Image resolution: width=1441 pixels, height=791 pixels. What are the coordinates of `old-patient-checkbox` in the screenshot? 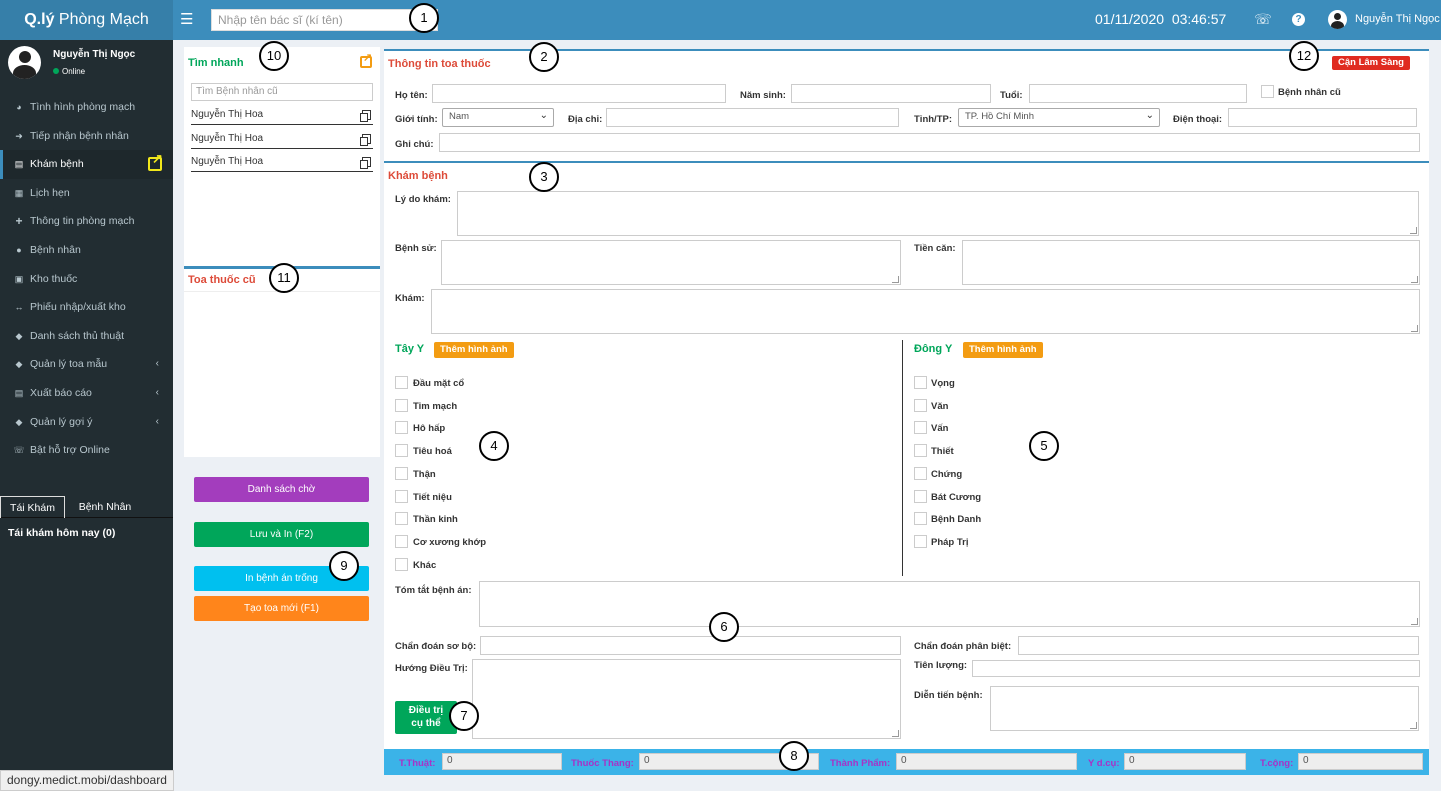 It's located at (1267, 91).